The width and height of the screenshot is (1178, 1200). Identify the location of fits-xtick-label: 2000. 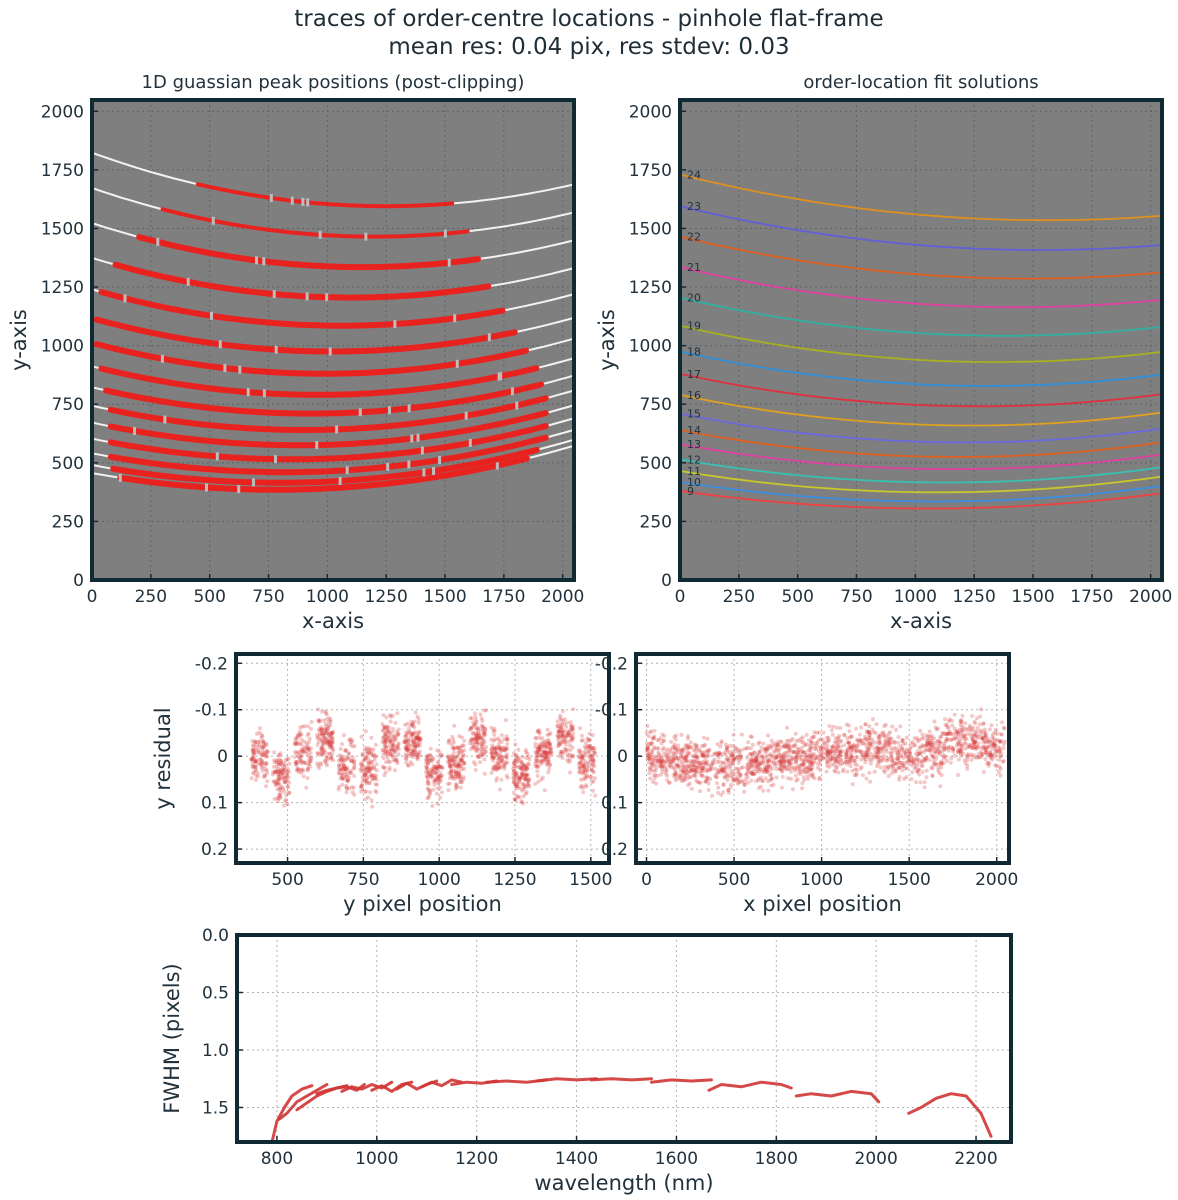
(1150, 597).